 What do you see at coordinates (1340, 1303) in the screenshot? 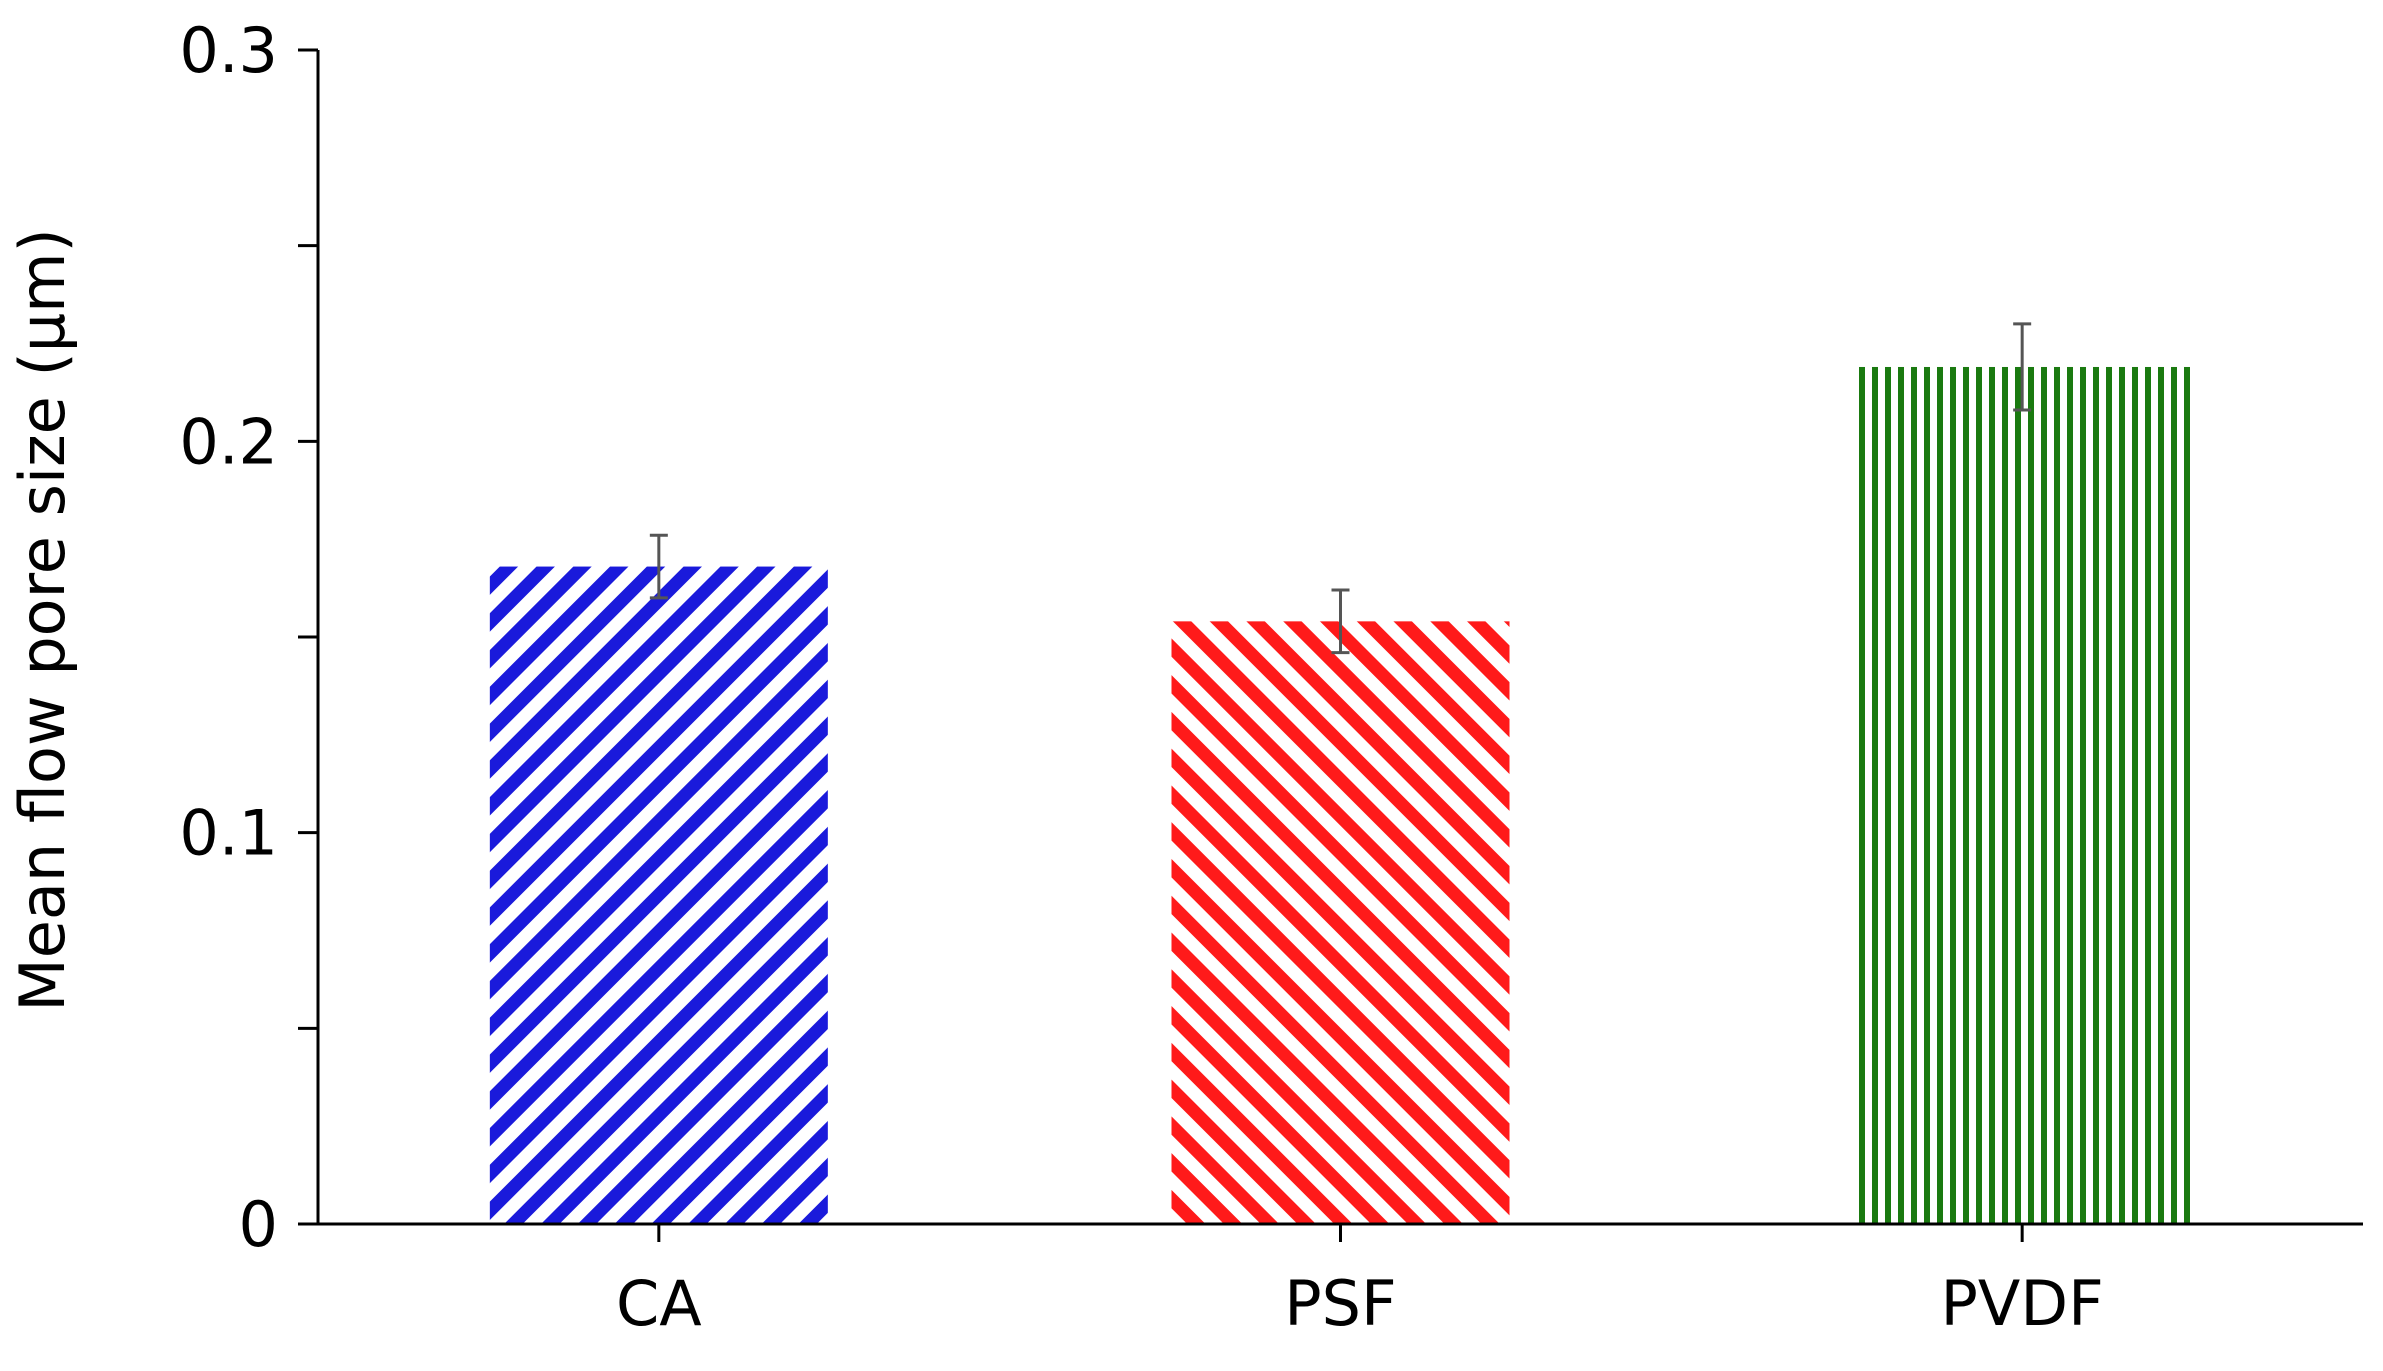
I see `x-tick-label-psf: PSF` at bounding box center [1340, 1303].